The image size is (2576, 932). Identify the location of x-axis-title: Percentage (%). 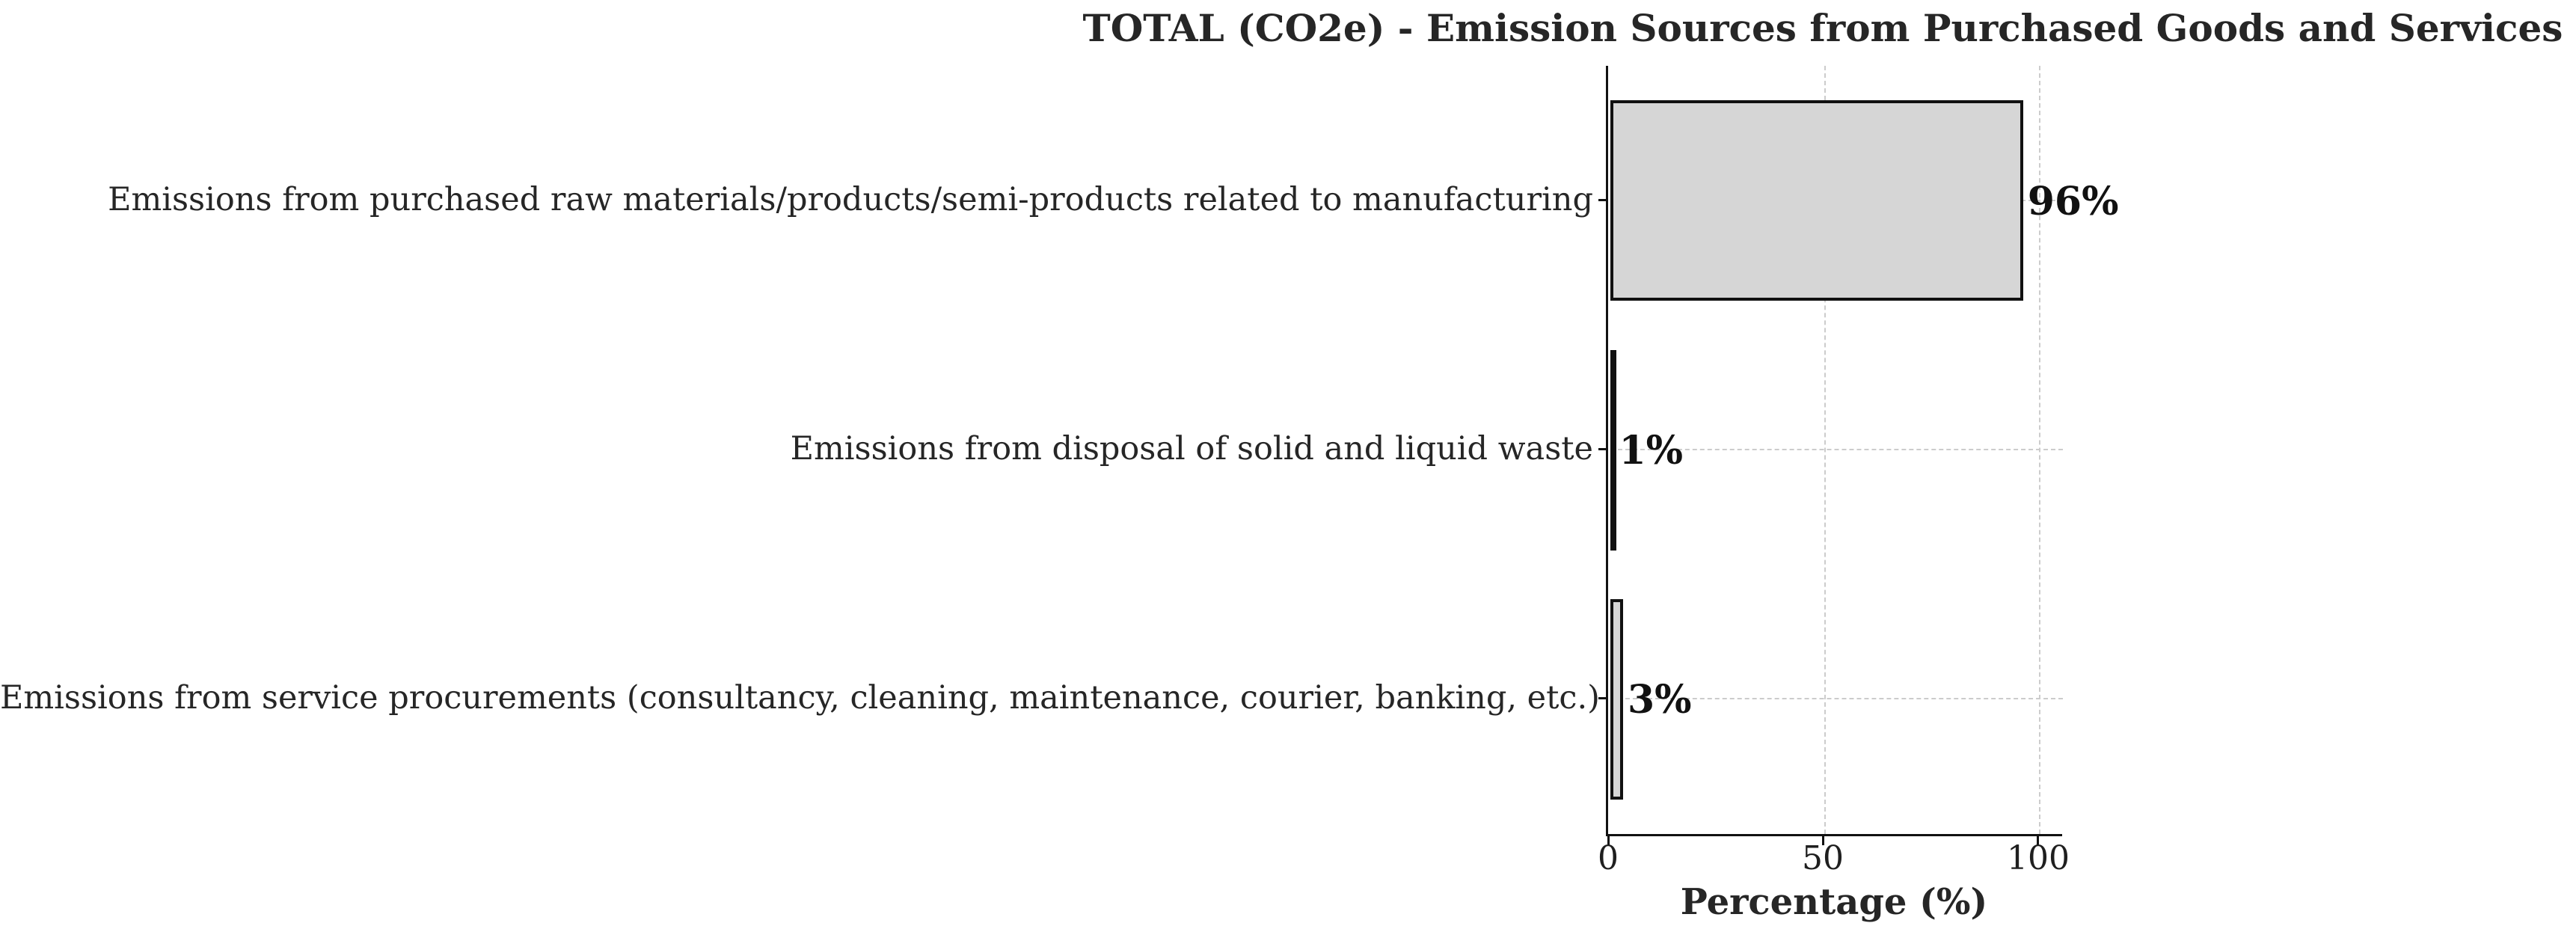
(1834, 902).